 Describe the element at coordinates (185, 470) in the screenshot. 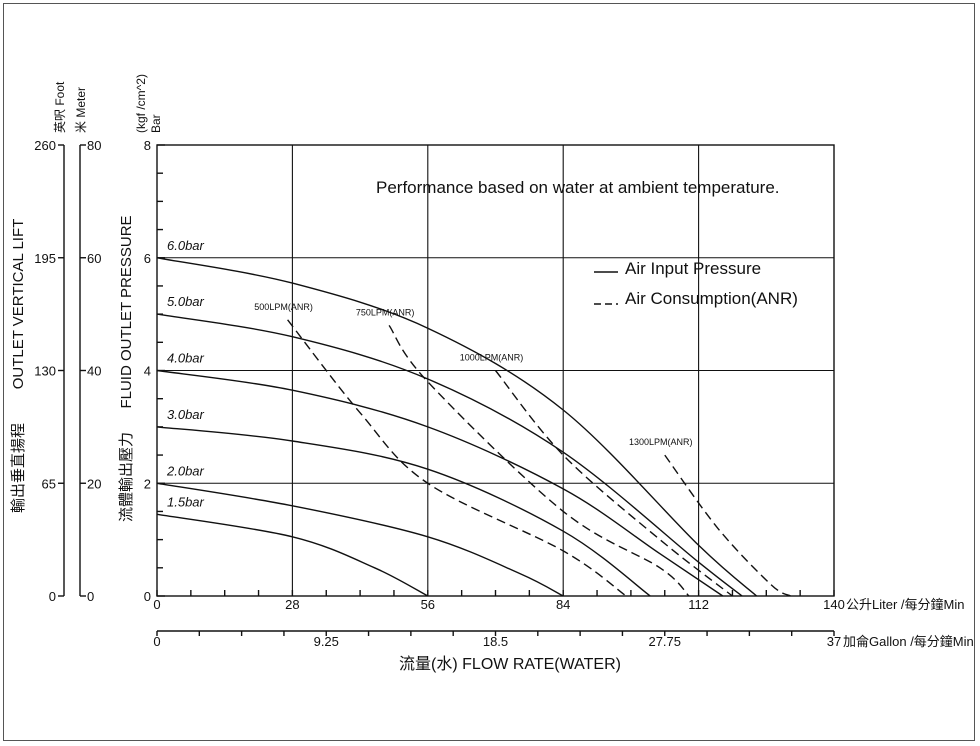

I see `pressure-curve-label: 2.0bar` at that location.